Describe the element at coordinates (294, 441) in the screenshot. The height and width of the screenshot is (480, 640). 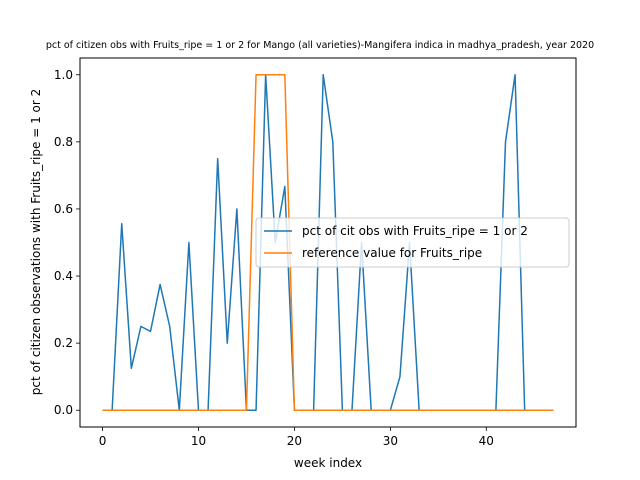
I see `x-tick-label: 20` at that location.